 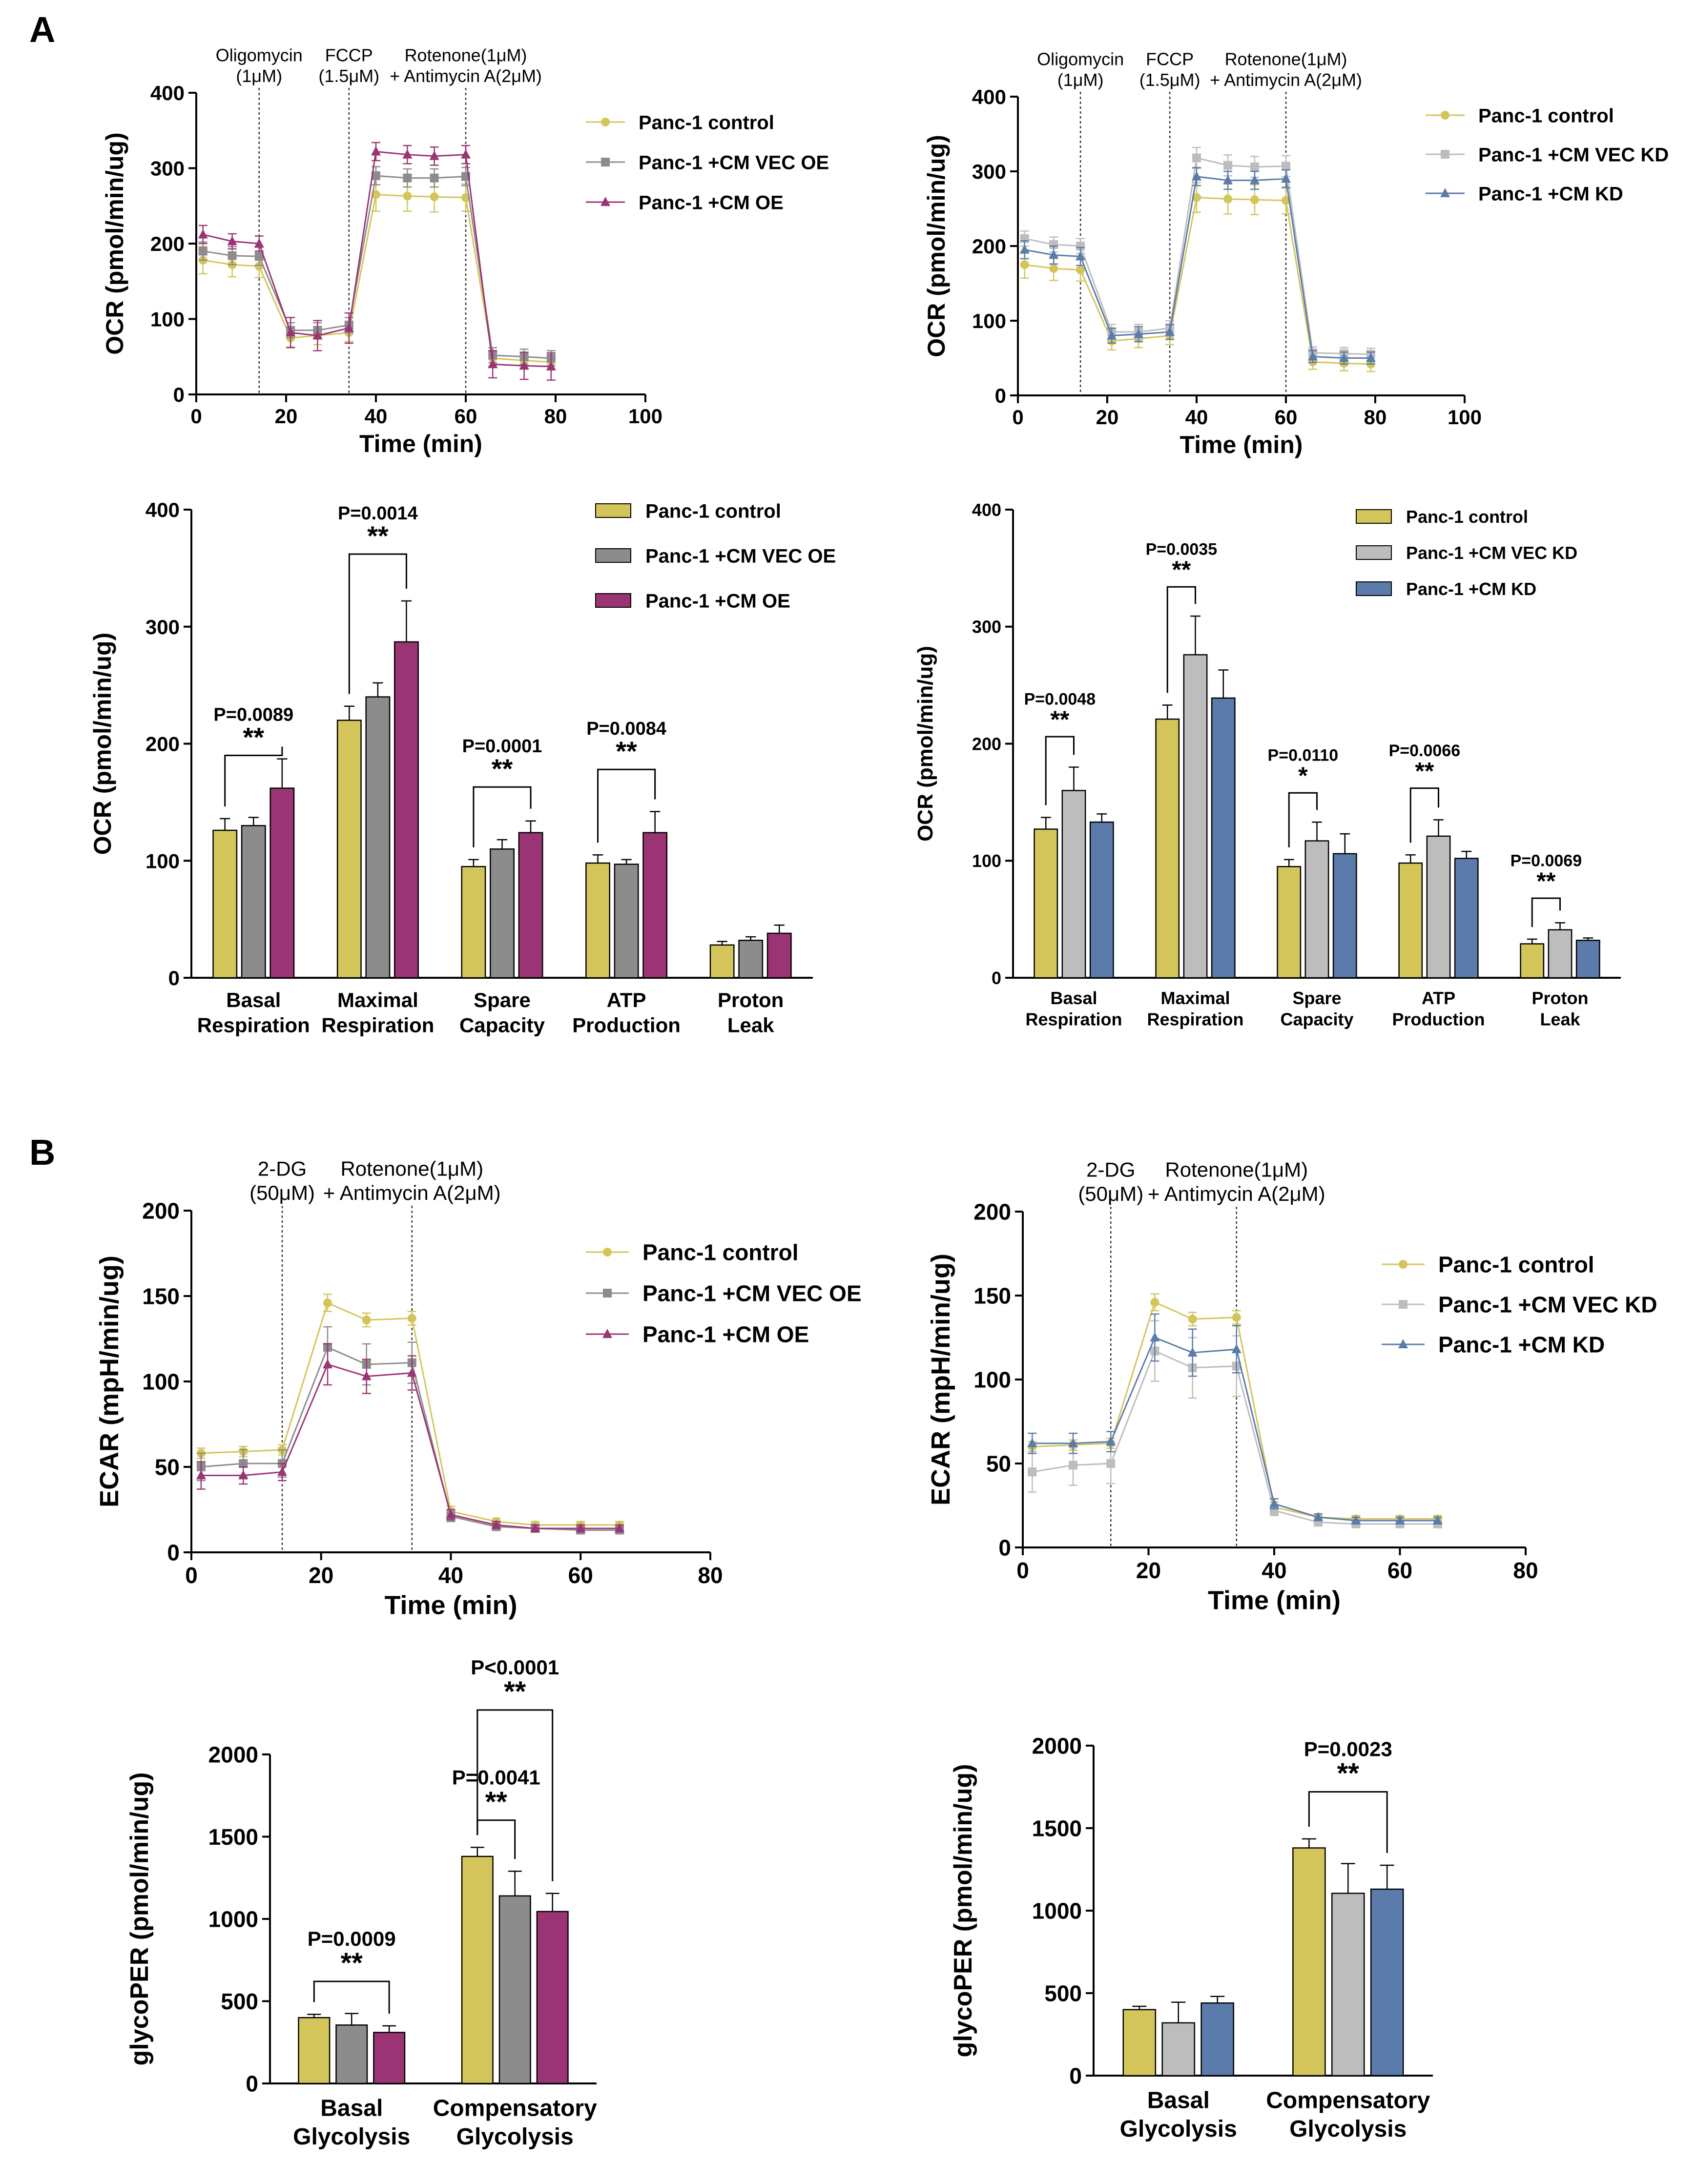 What do you see at coordinates (515, 1667) in the screenshot?
I see `p-value-label: P<0.0001` at bounding box center [515, 1667].